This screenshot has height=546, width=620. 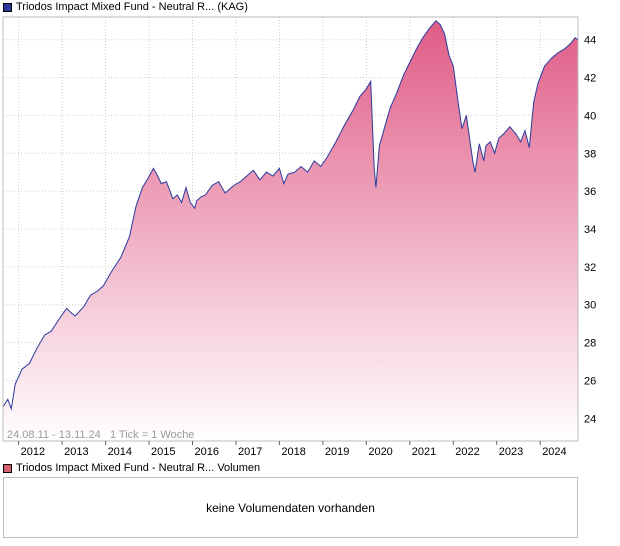 I want to click on date-range-footnote: 24.08.11 - 13.11.24 1 Tick = 1 Woche, so click(x=100, y=435).